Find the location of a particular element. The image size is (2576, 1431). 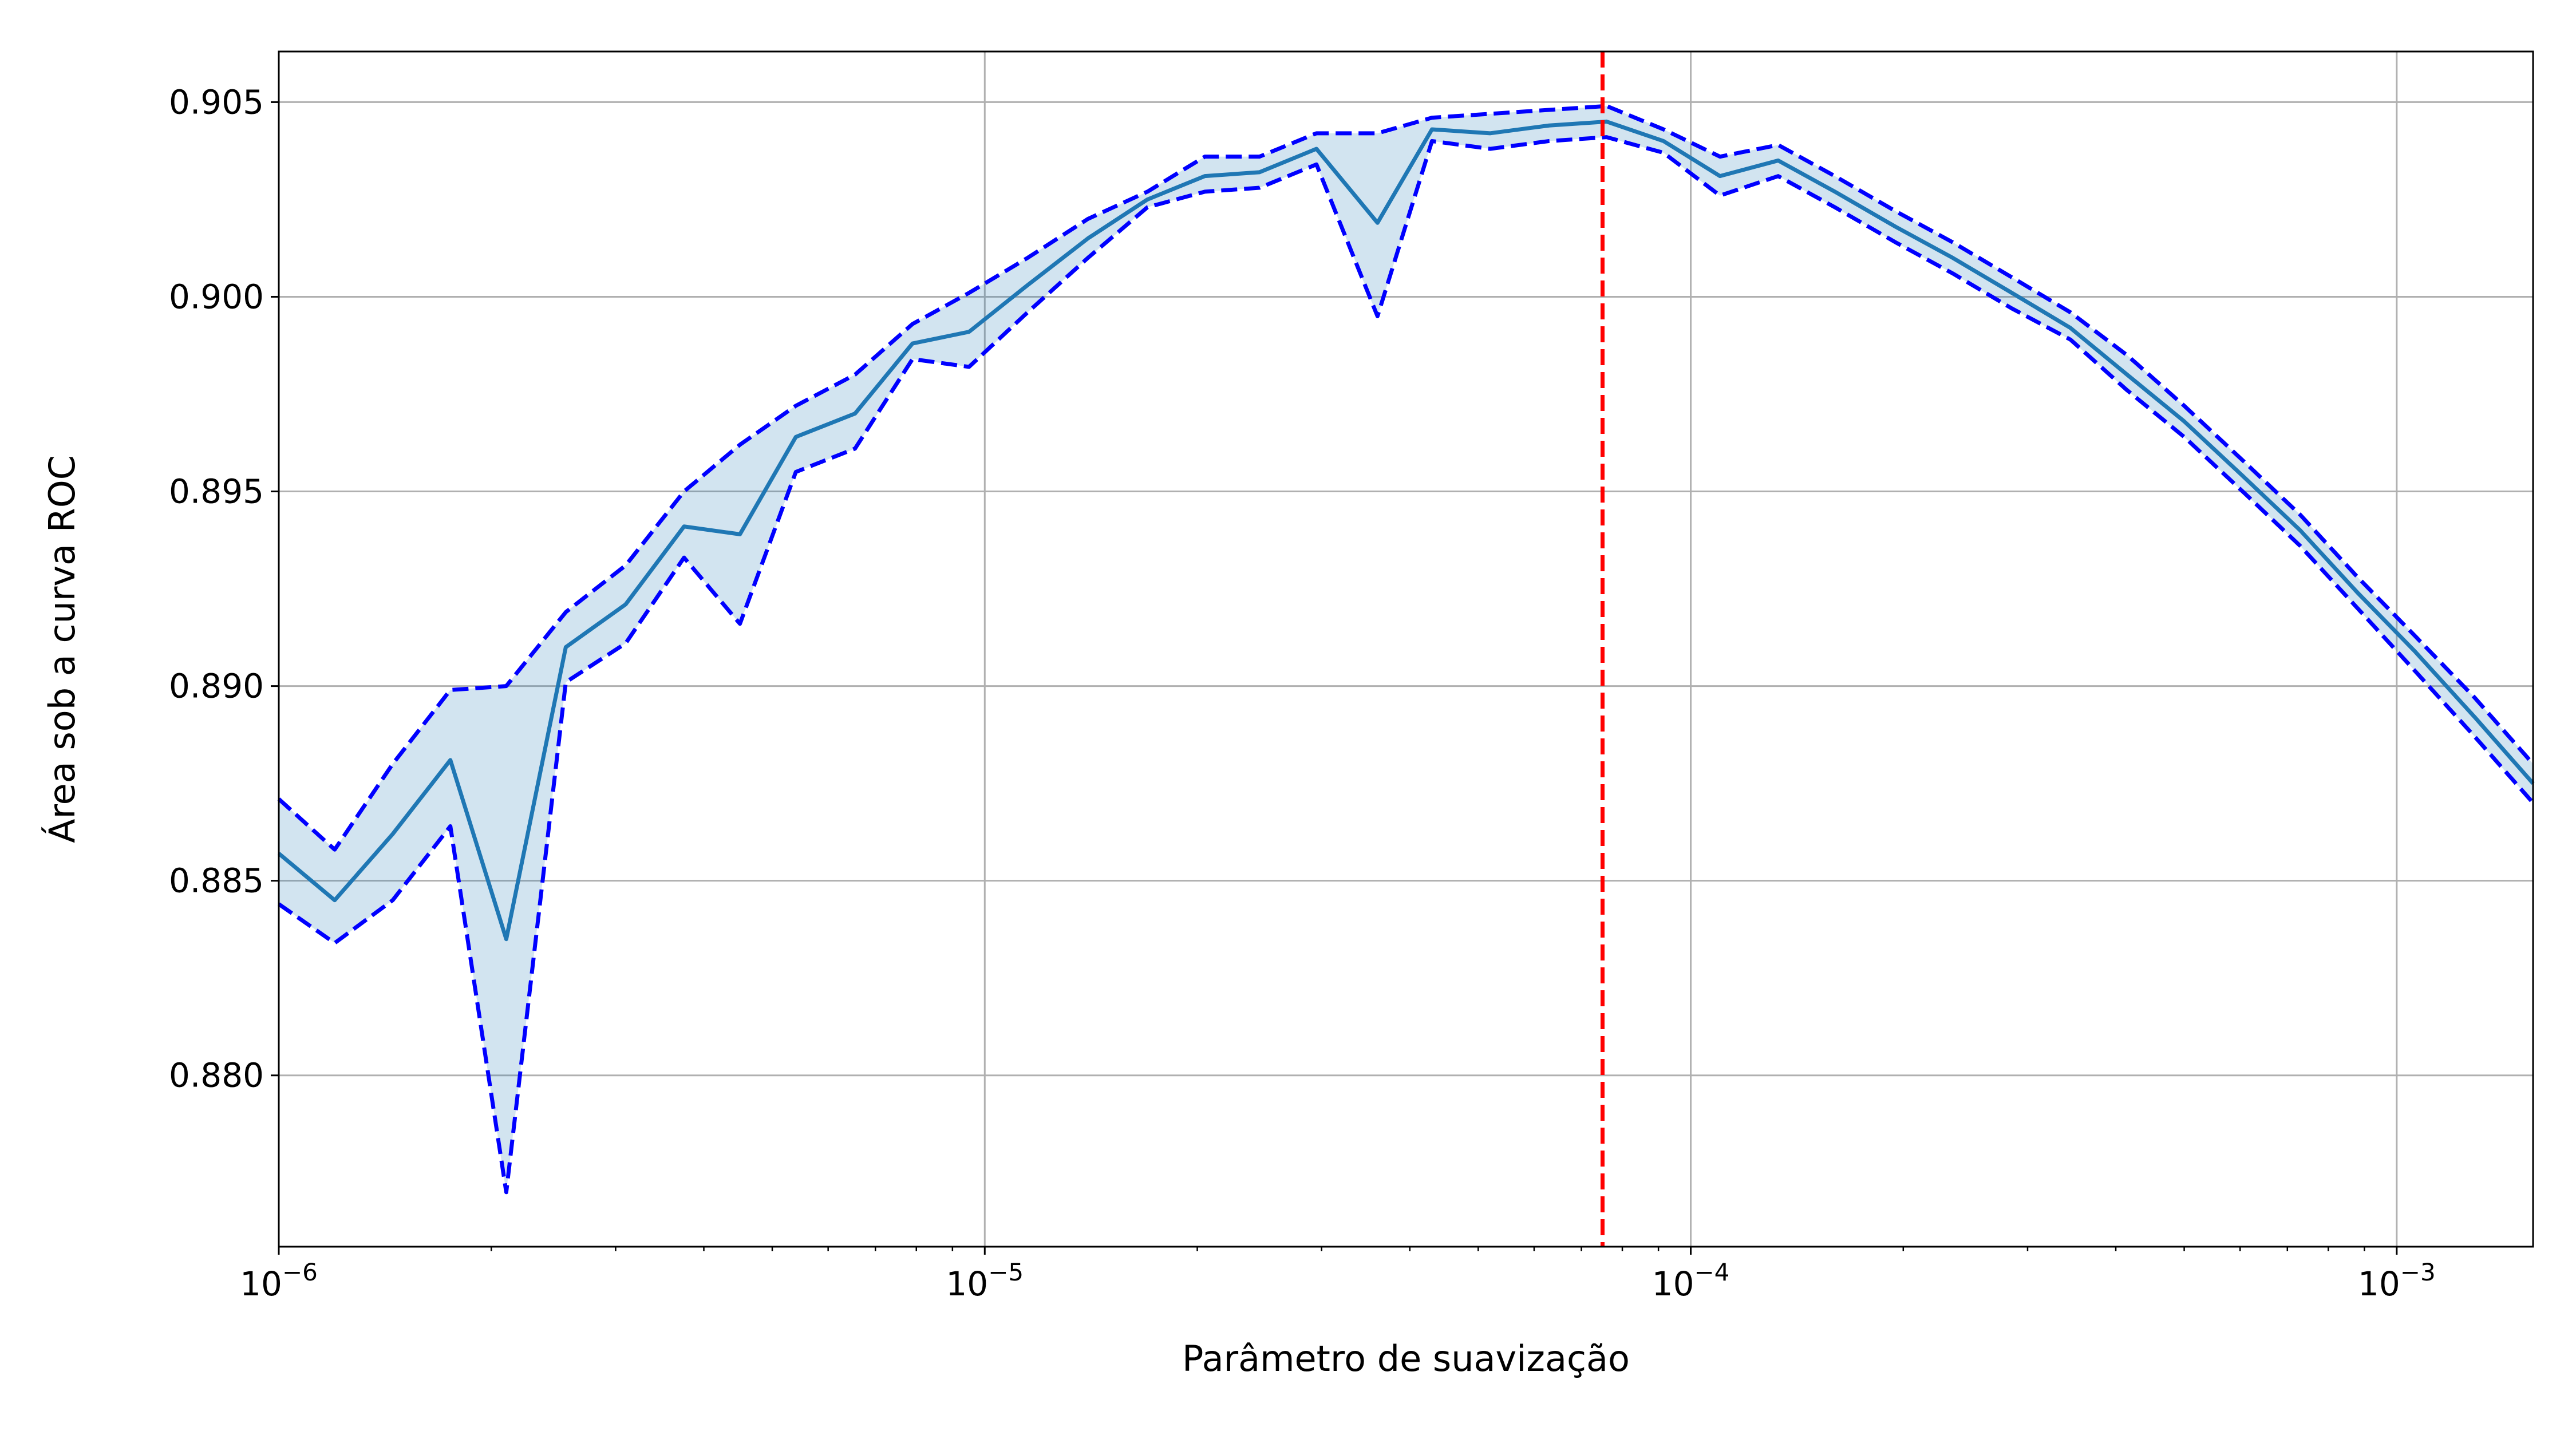

y-tick-label: 0.895 is located at coordinates (216, 491).